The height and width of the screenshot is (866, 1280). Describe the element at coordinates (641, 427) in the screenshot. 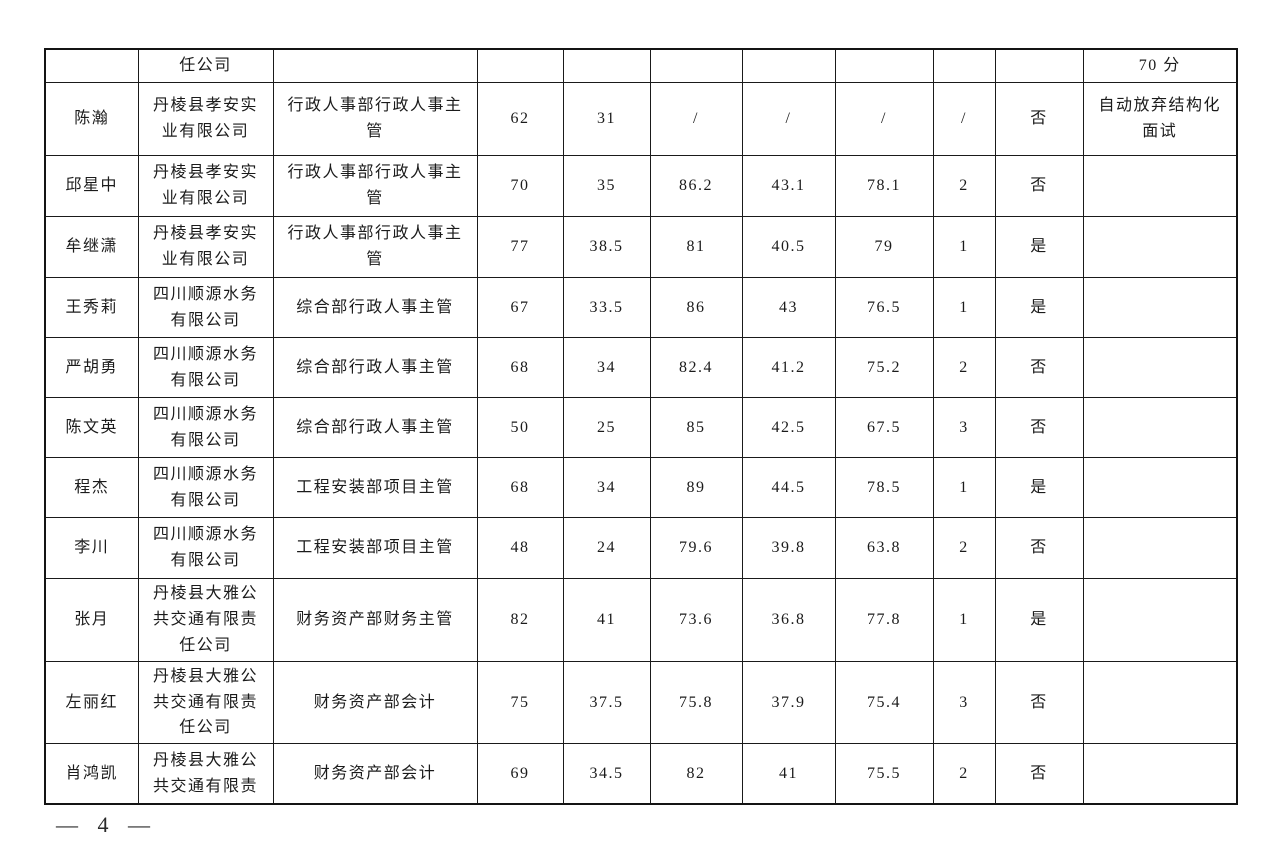

I see `table-row: 陈文英 四川顺源水务有限公司 综合部行政人事主管 50 25 85 42.5 67.5 3 否` at that location.